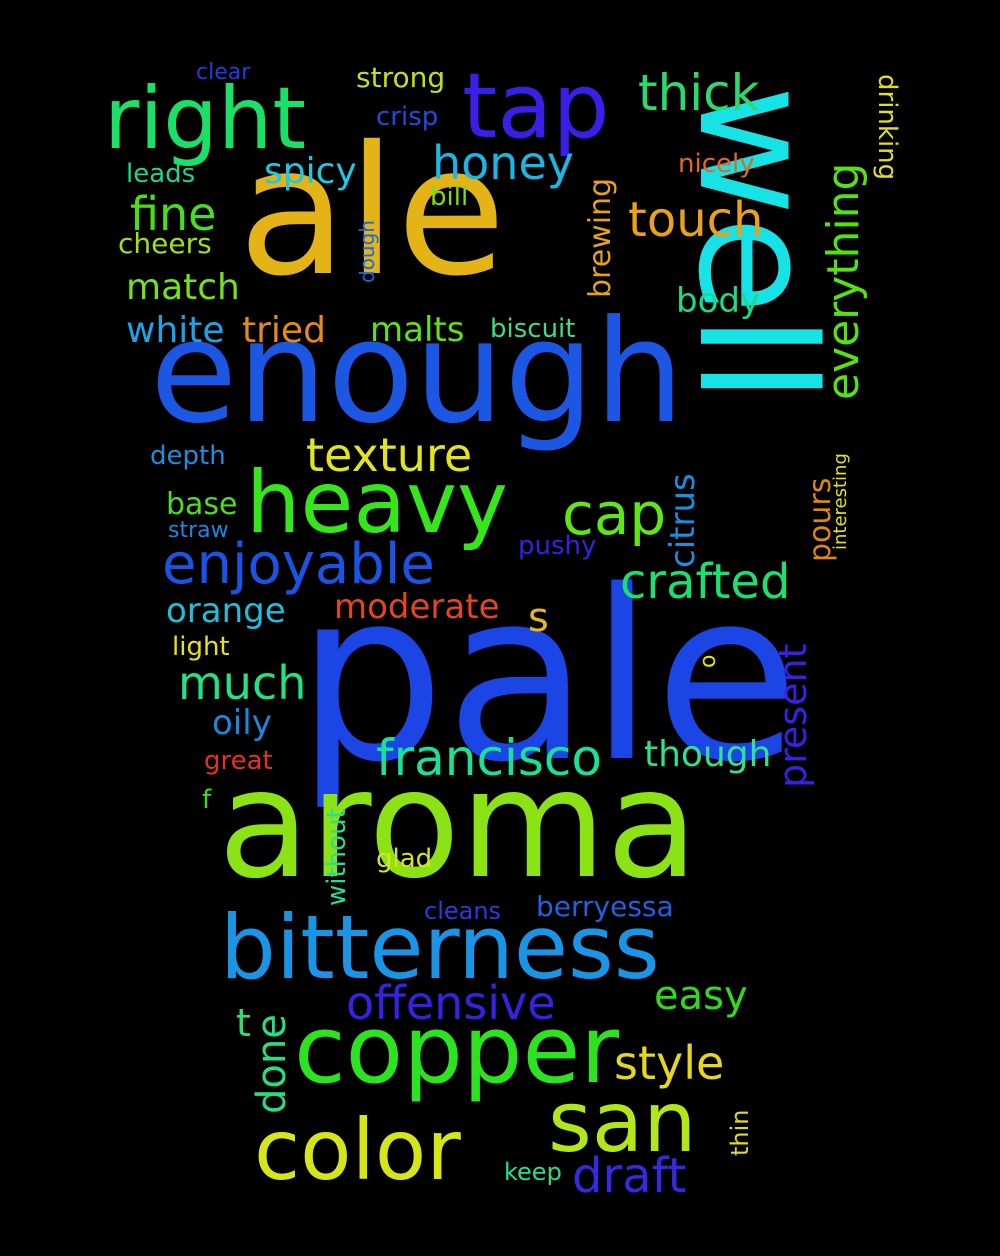 This screenshot has height=1256, width=1000. What do you see at coordinates (207, 800) in the screenshot?
I see `word-f: f` at bounding box center [207, 800].